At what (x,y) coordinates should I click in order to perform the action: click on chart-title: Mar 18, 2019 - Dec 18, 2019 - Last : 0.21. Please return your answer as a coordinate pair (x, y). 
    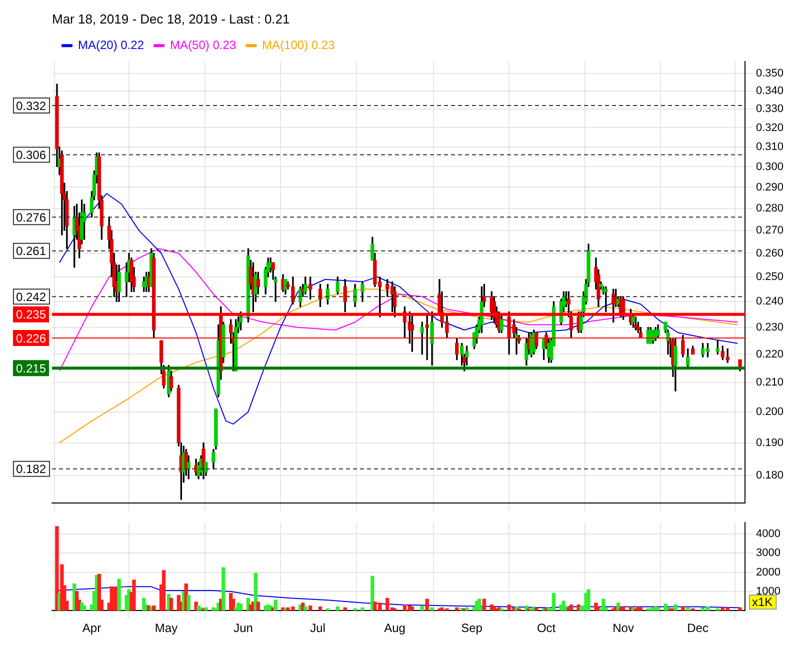
    Looking at the image, I should click on (171, 18).